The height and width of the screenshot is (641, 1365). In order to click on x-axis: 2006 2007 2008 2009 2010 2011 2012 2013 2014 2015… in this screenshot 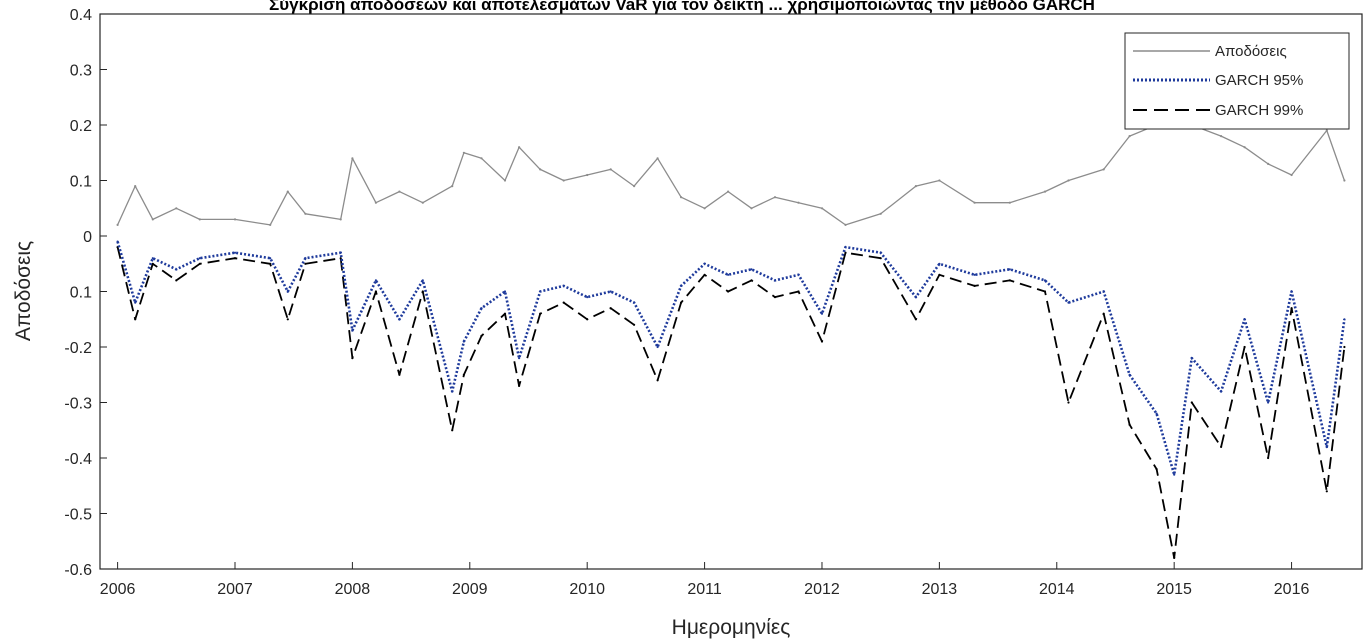, I will do `click(704, 580)`.